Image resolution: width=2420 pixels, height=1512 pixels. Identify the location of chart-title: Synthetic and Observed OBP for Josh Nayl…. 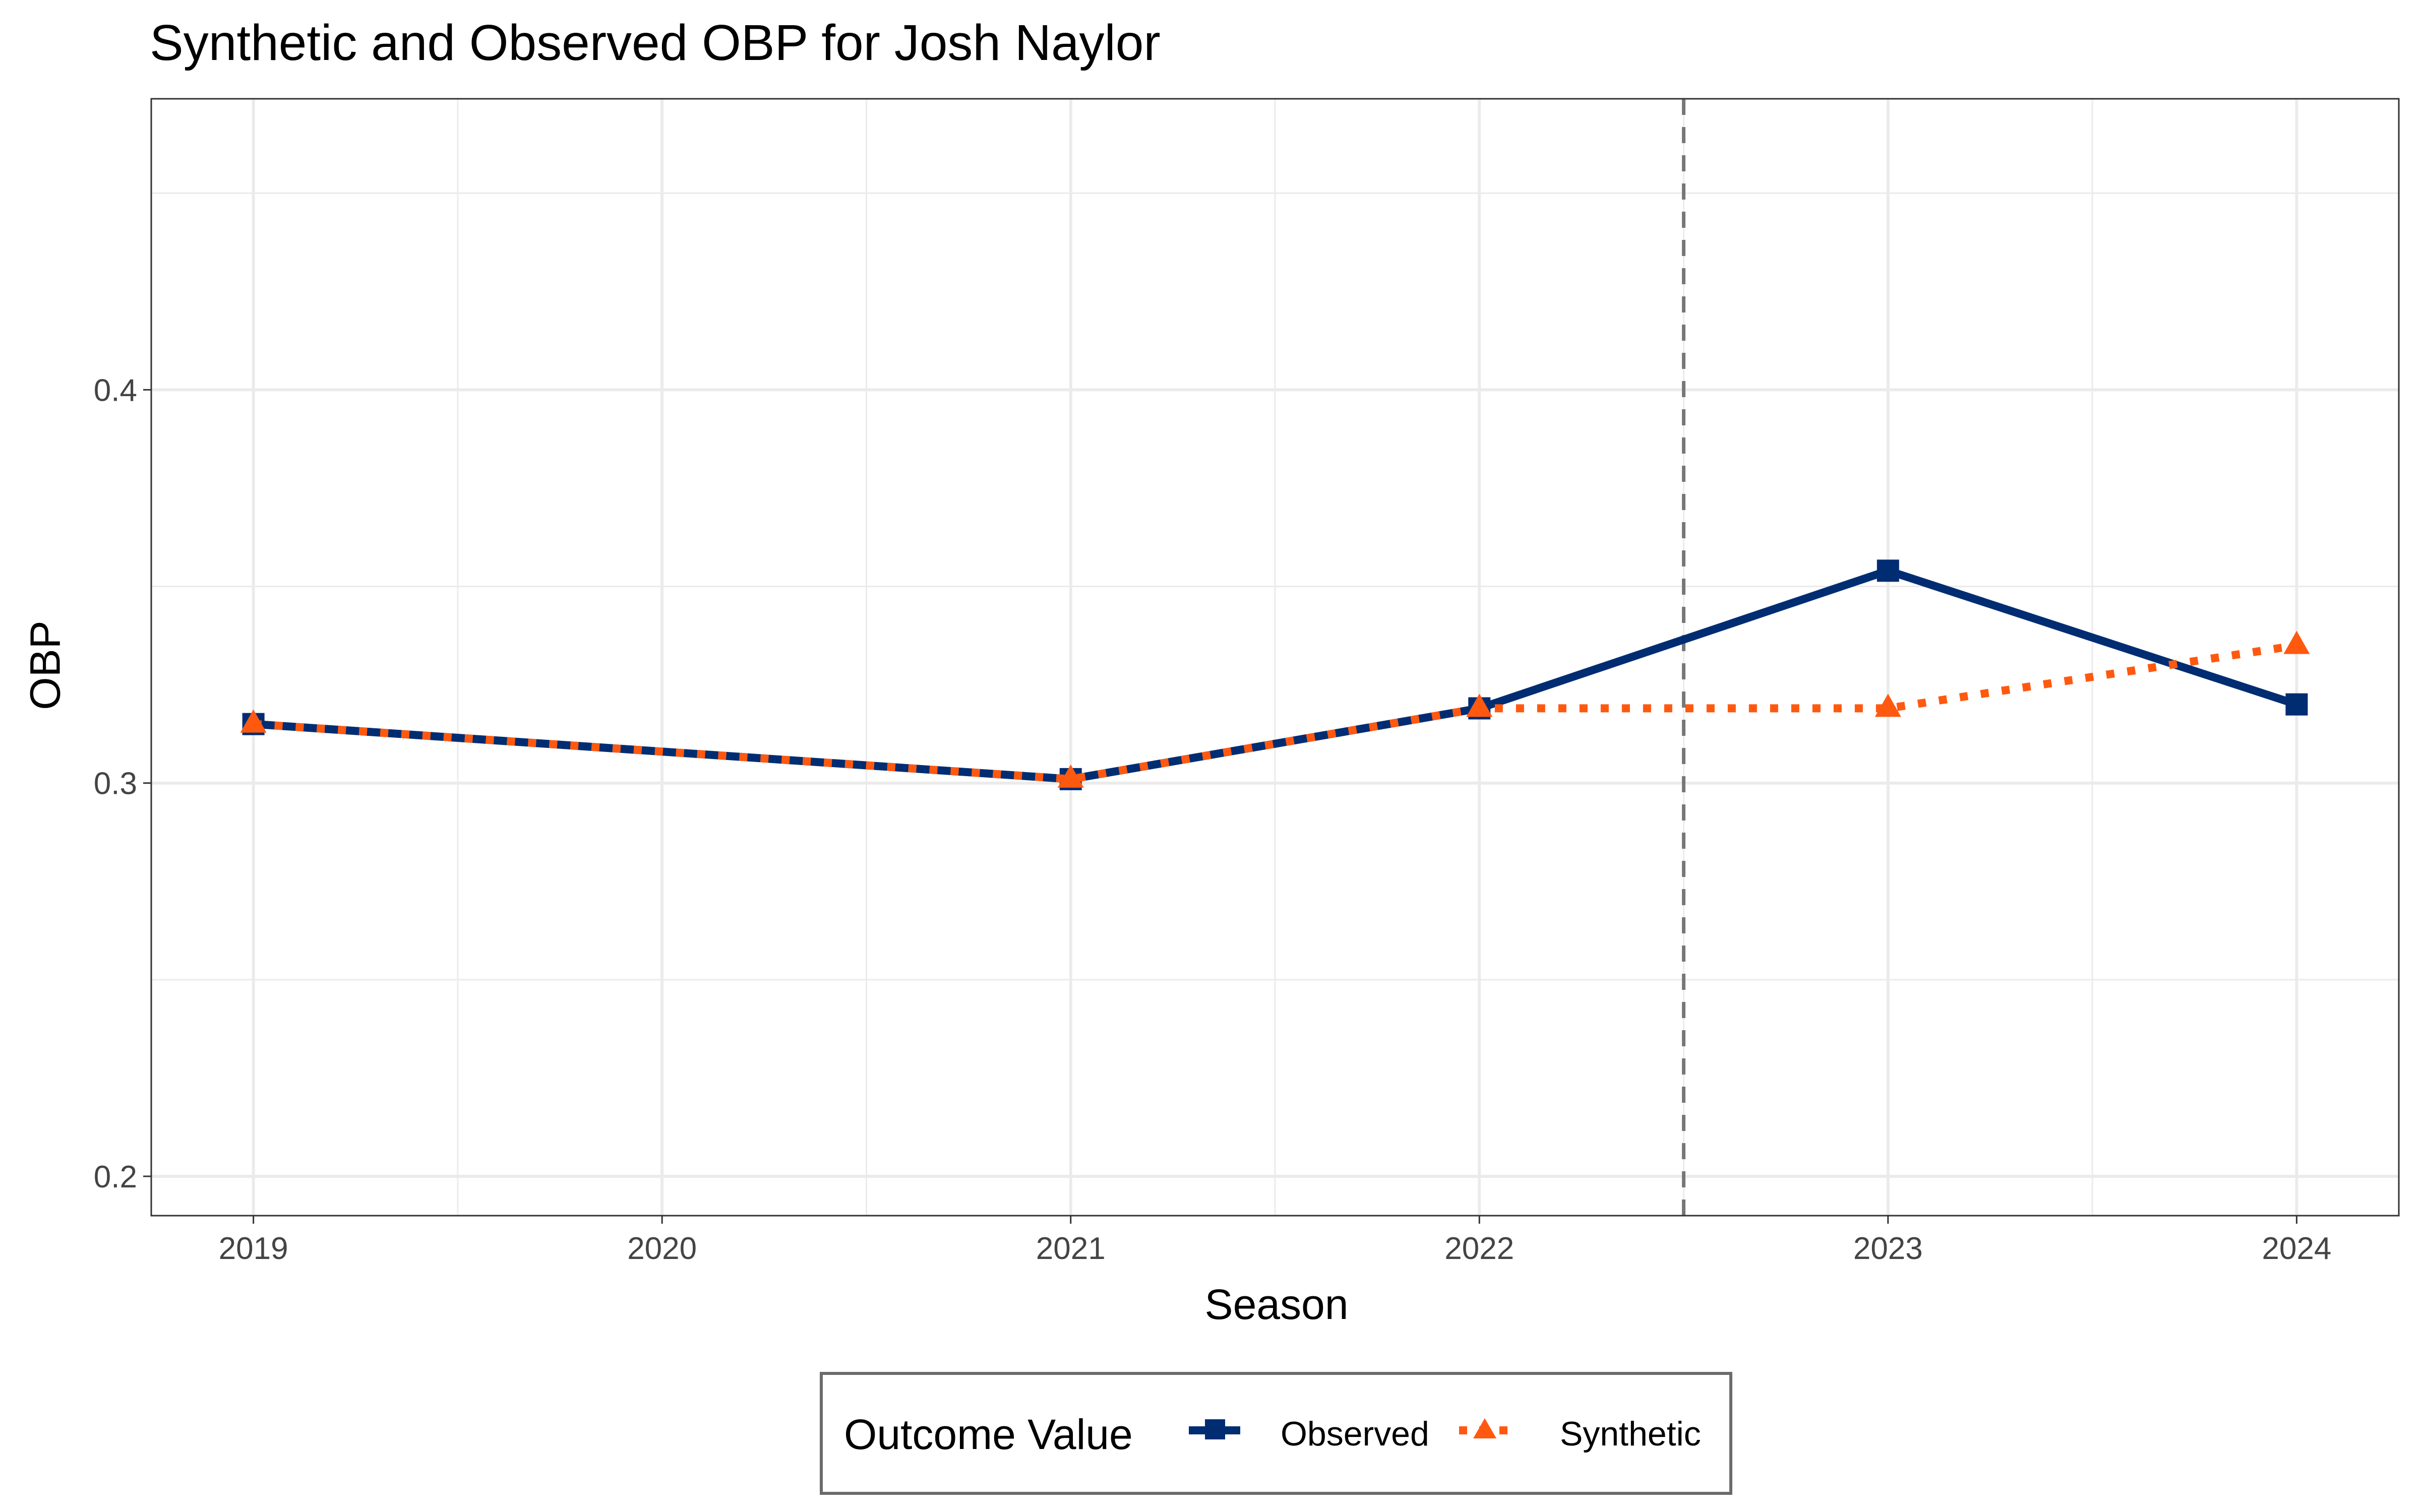
(655, 43).